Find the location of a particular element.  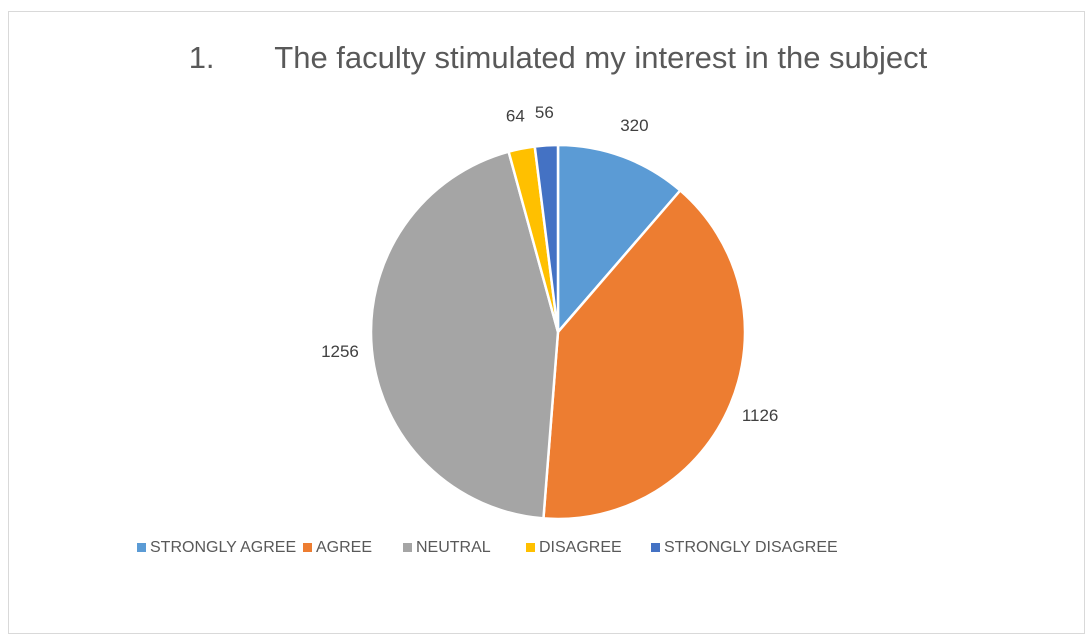

data-label: 64 is located at coordinates (515, 116).